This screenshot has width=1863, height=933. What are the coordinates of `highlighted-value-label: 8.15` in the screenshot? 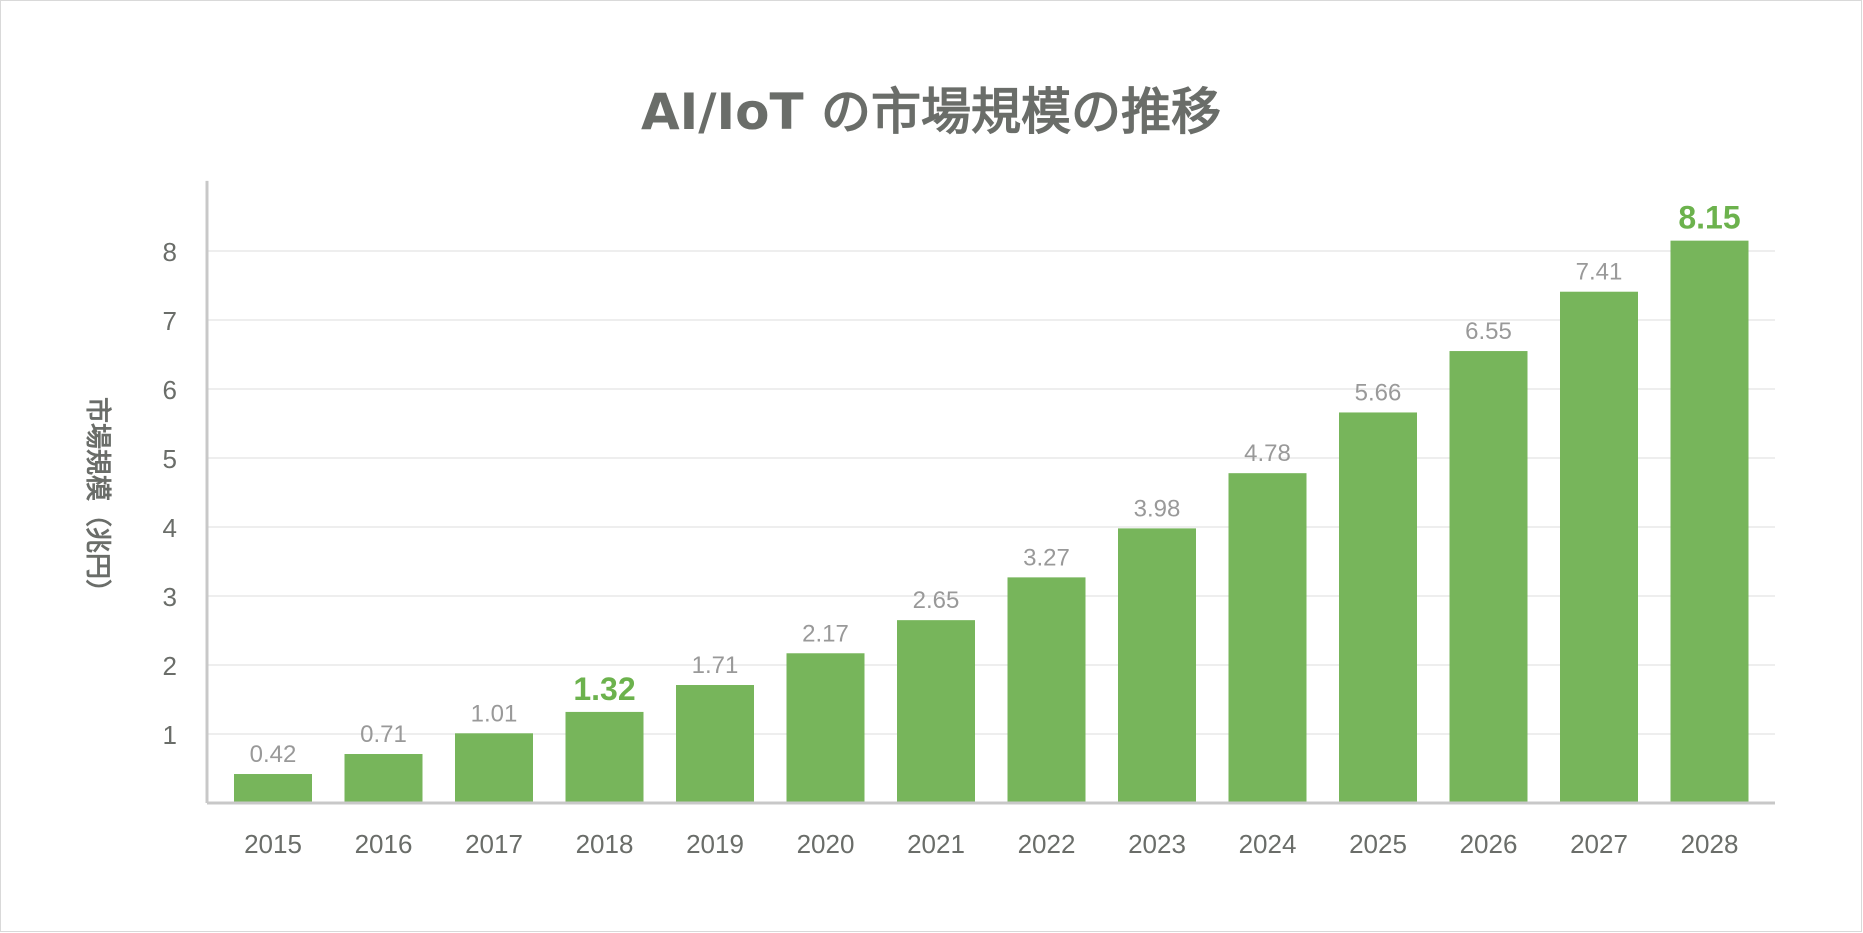 It's located at (1709, 218).